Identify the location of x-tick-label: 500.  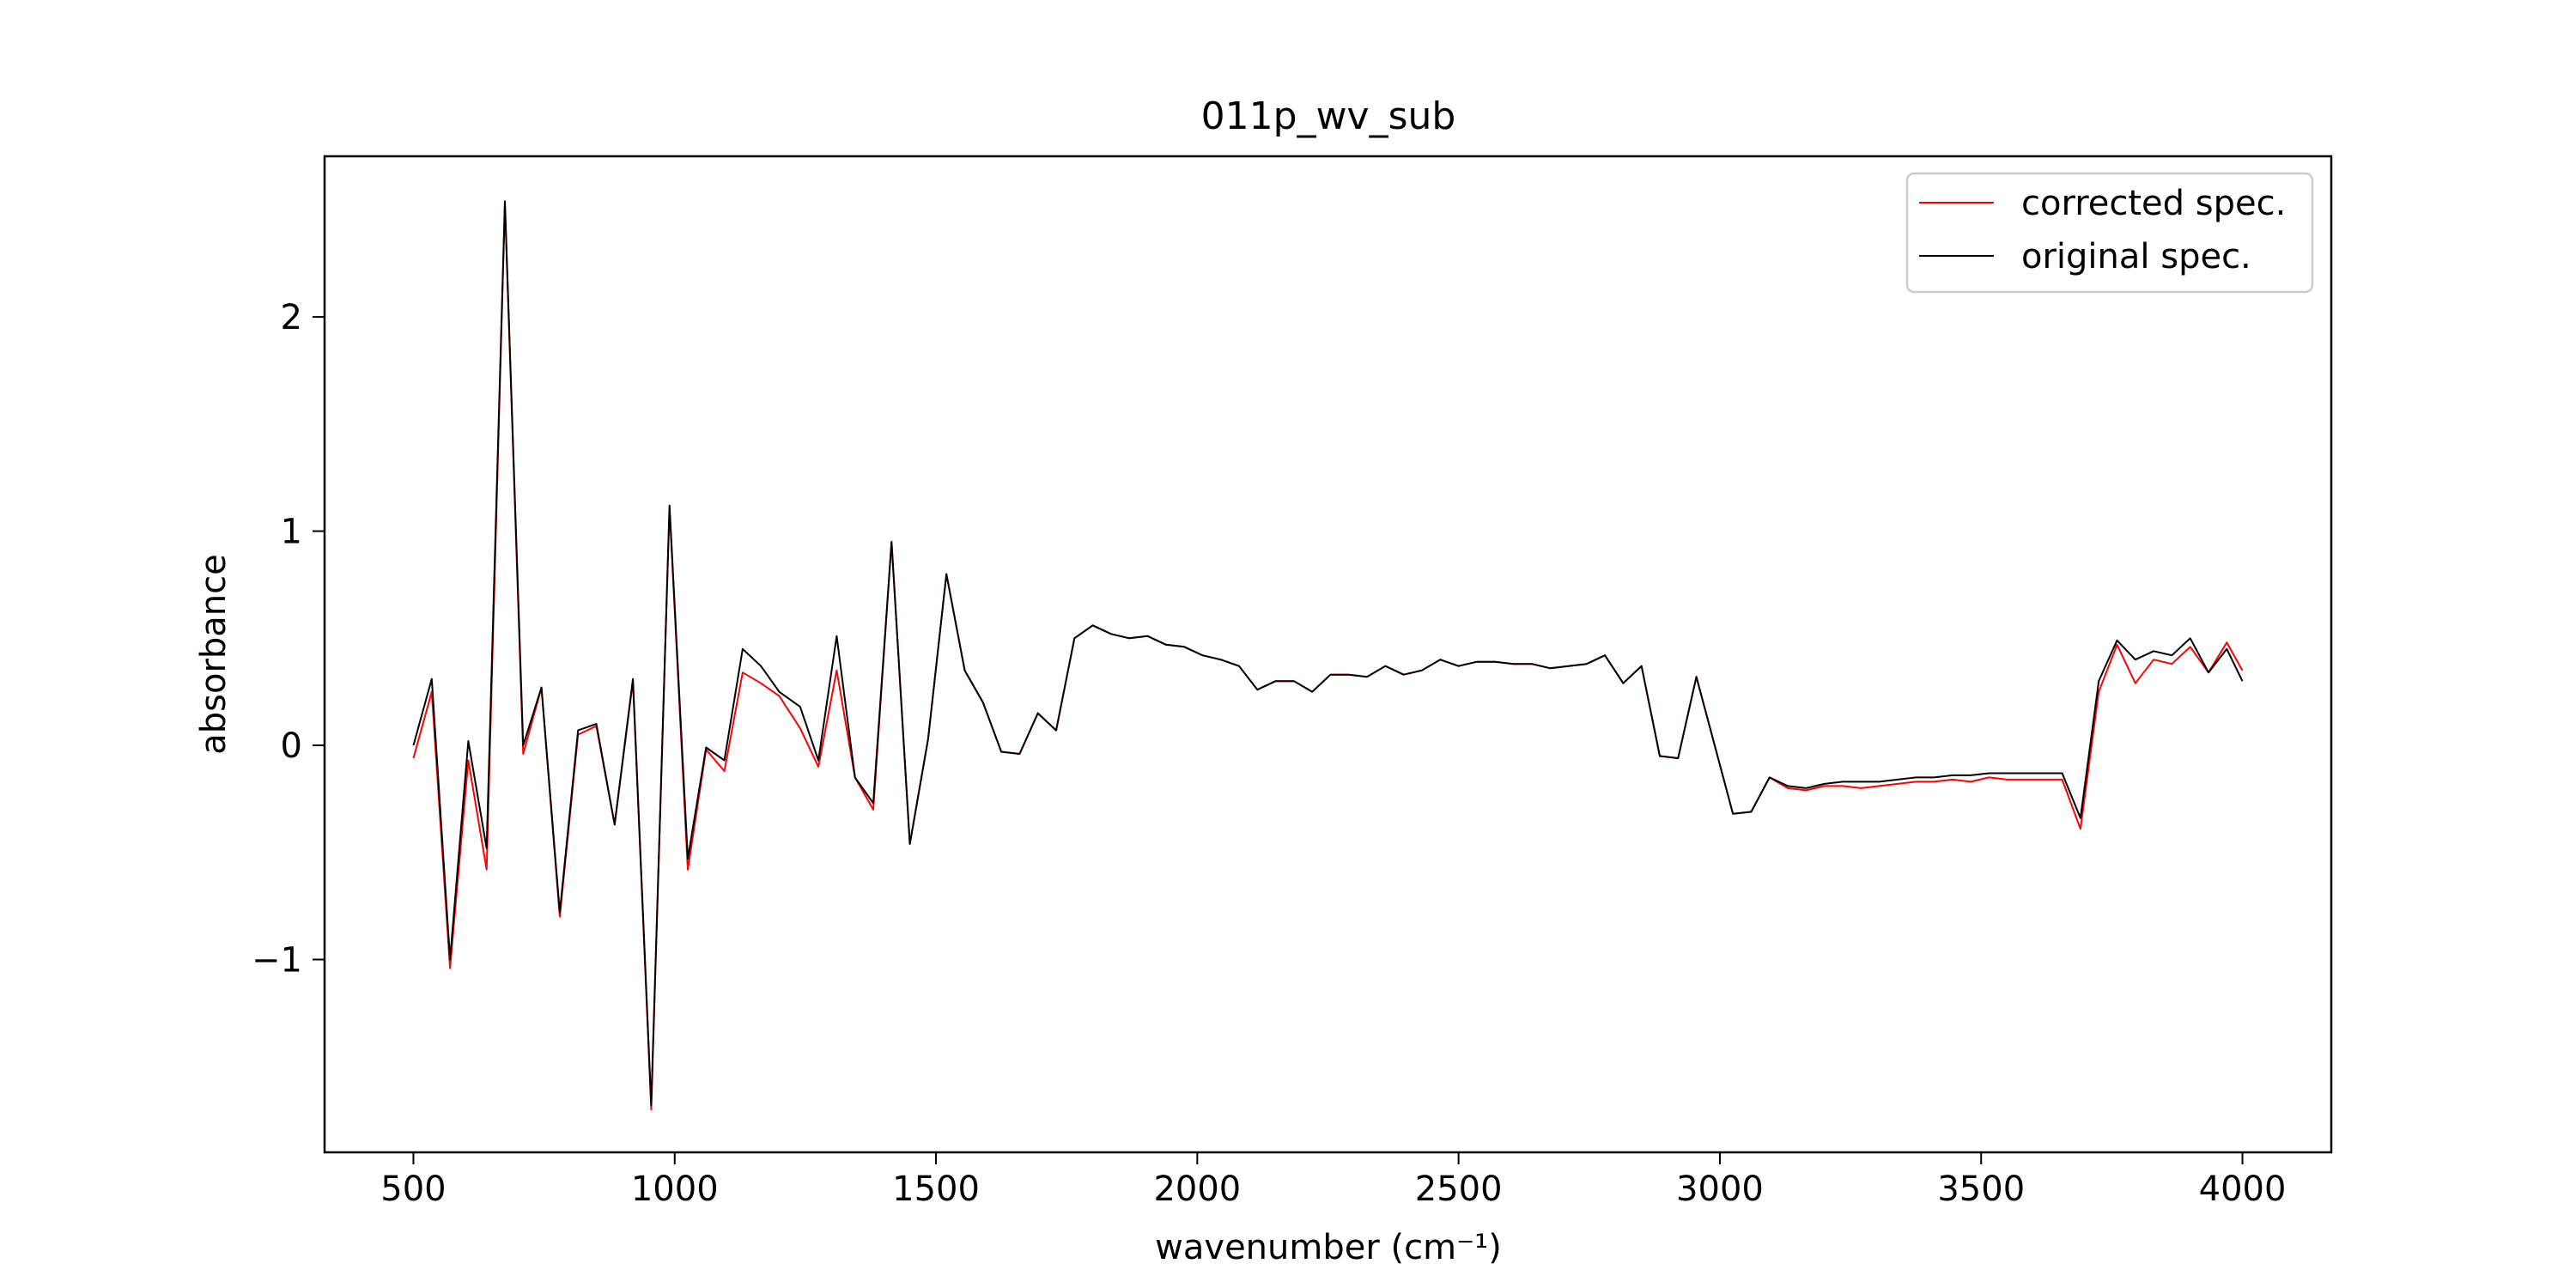
(413, 1189).